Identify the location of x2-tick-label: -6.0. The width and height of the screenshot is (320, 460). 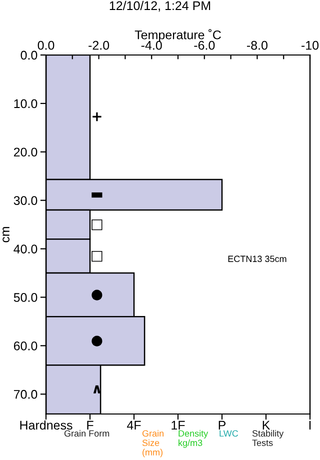
(204, 45).